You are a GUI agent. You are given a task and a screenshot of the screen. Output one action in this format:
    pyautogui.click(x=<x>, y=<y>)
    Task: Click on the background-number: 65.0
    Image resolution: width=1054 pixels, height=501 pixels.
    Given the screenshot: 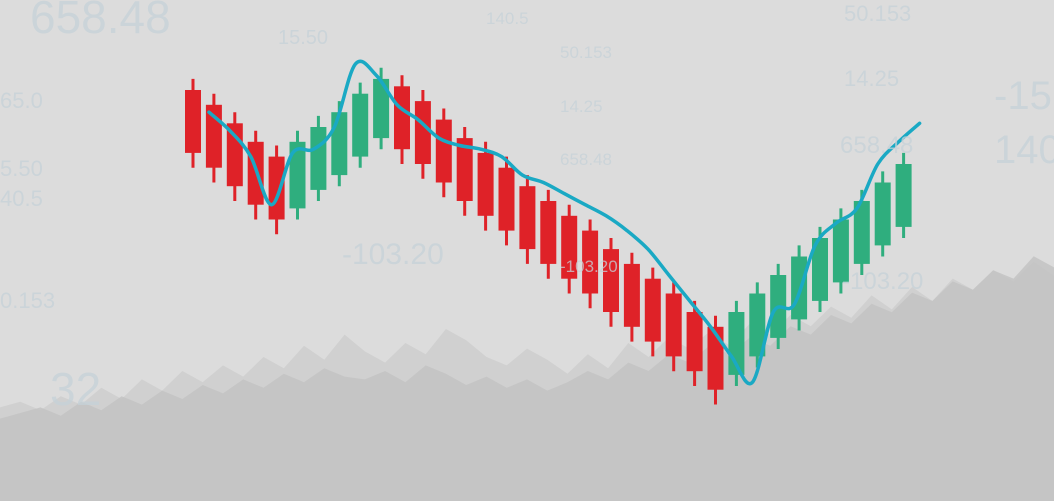 What is the action you would take?
    pyautogui.click(x=21, y=100)
    